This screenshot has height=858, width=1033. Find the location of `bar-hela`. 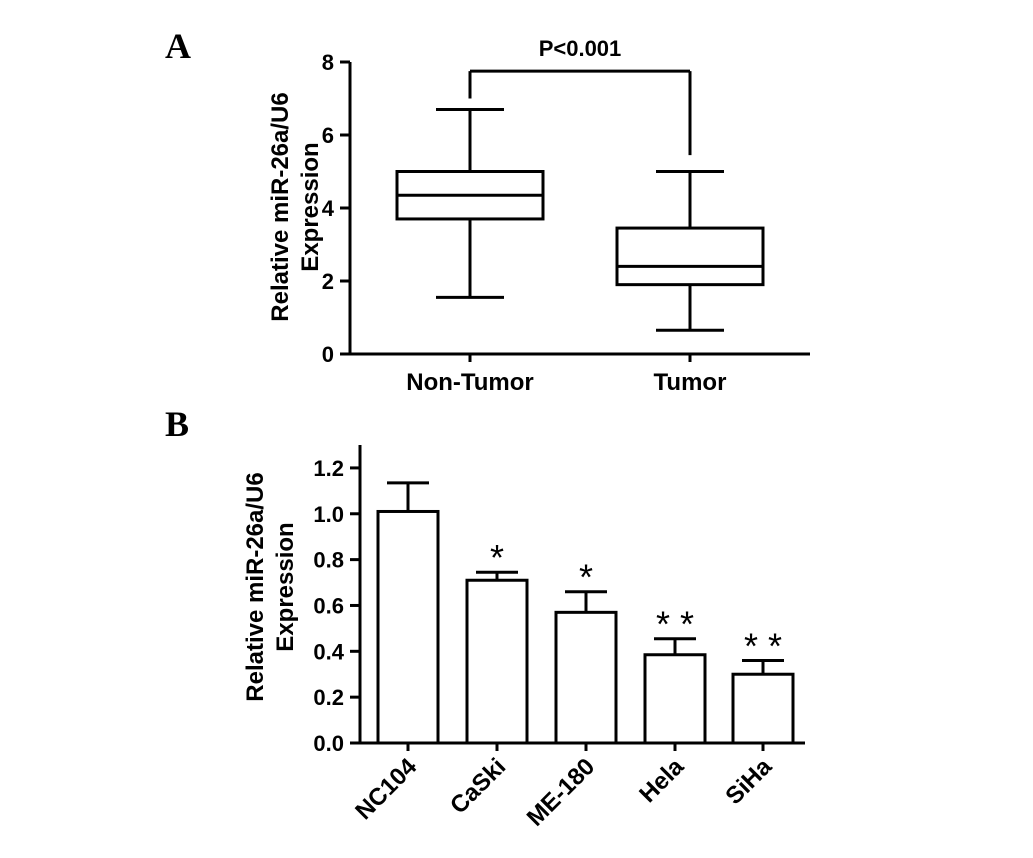

bar-hela is located at coordinates (675, 699).